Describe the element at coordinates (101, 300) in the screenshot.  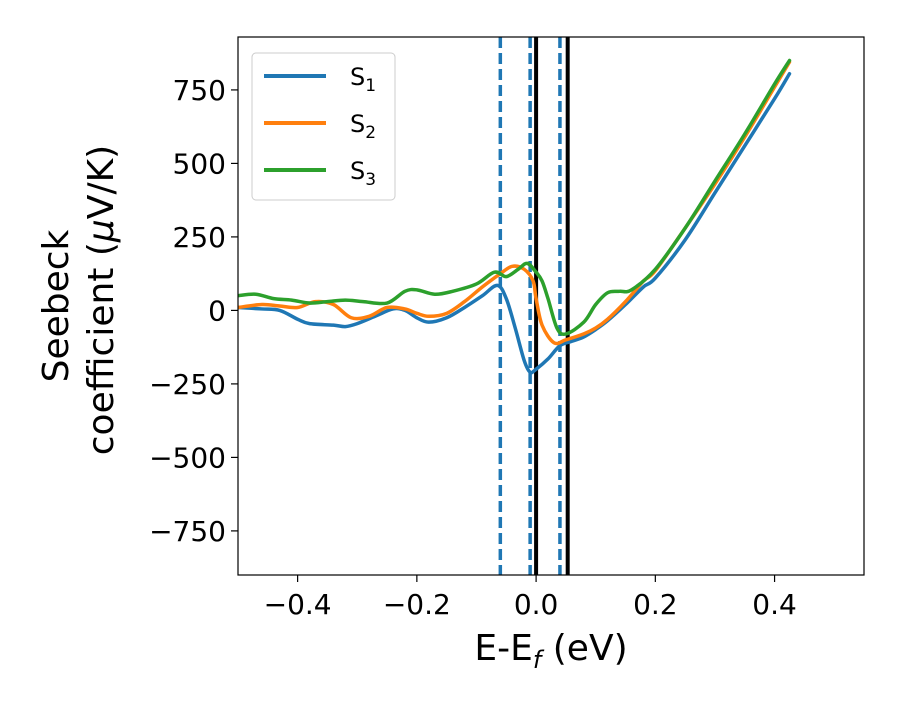
I see `y-axis-label-line2: coefficient (μV/K)` at that location.